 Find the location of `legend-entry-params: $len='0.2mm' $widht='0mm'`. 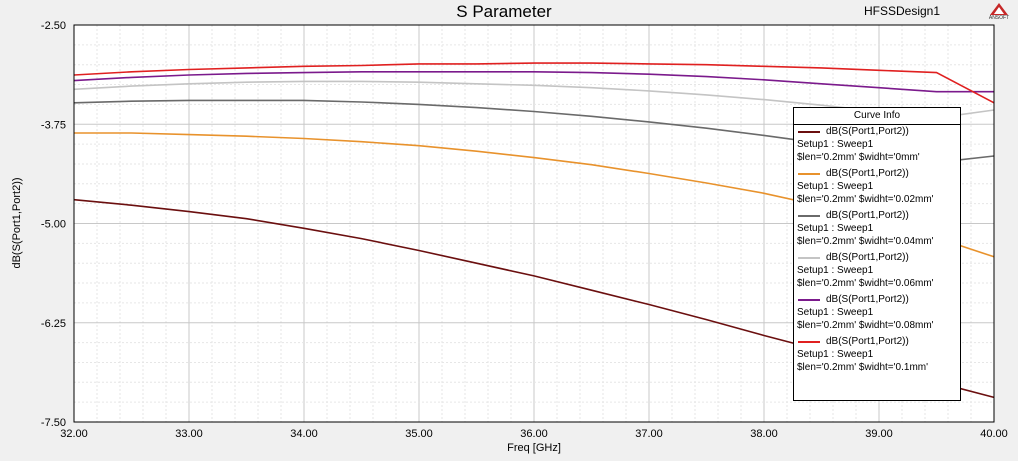

legend-entry-params: $len='0.2mm' $widht='0mm' is located at coordinates (858, 157).